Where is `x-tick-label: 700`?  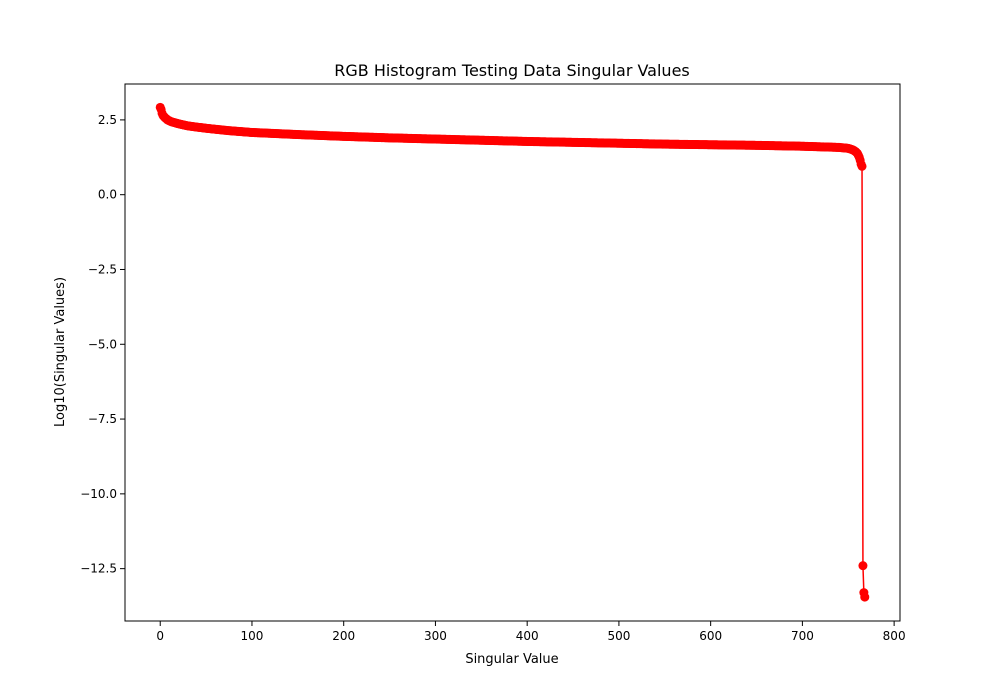 x-tick-label: 700 is located at coordinates (802, 636).